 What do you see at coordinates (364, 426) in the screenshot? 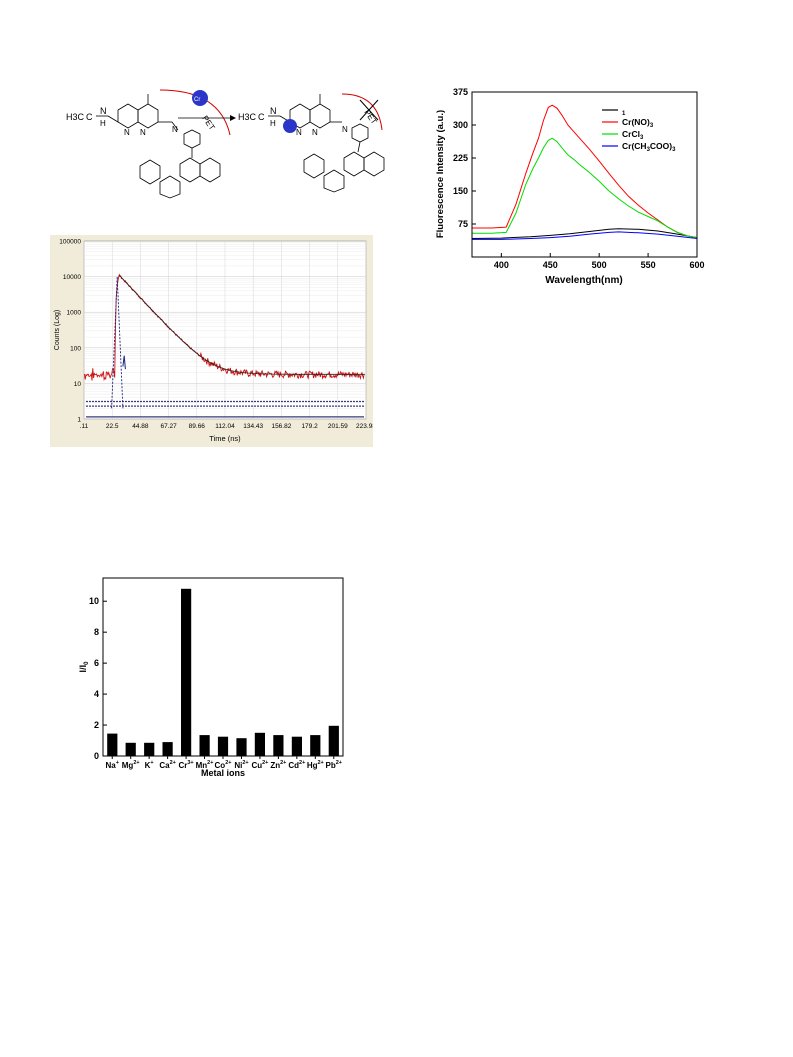
I see `decay-x-tick-label: 223.98` at bounding box center [364, 426].